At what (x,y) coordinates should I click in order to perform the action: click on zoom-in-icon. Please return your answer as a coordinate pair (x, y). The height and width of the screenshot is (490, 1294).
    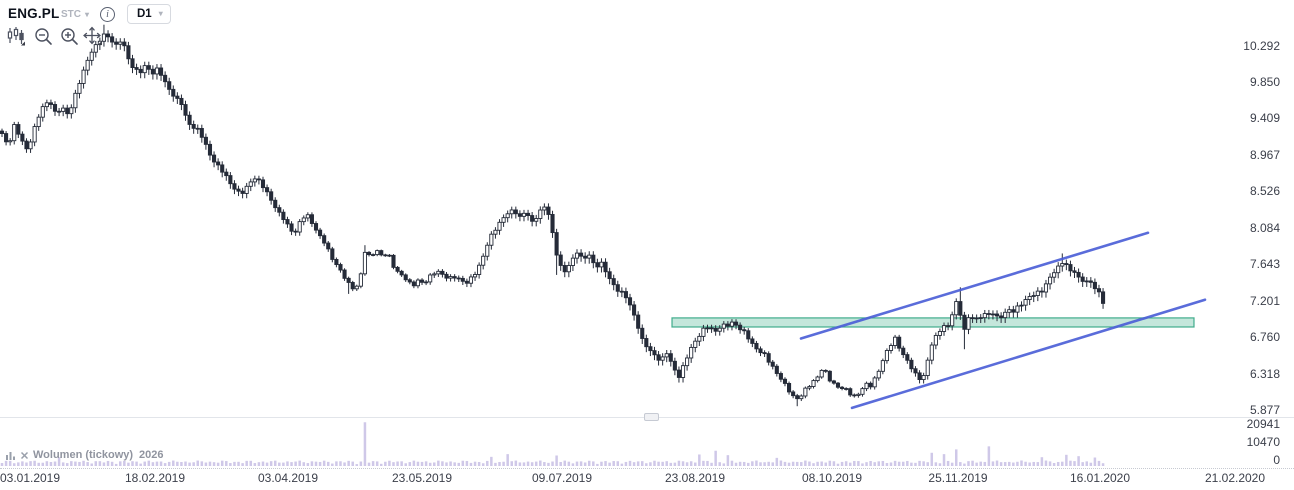
    Looking at the image, I should click on (69, 36).